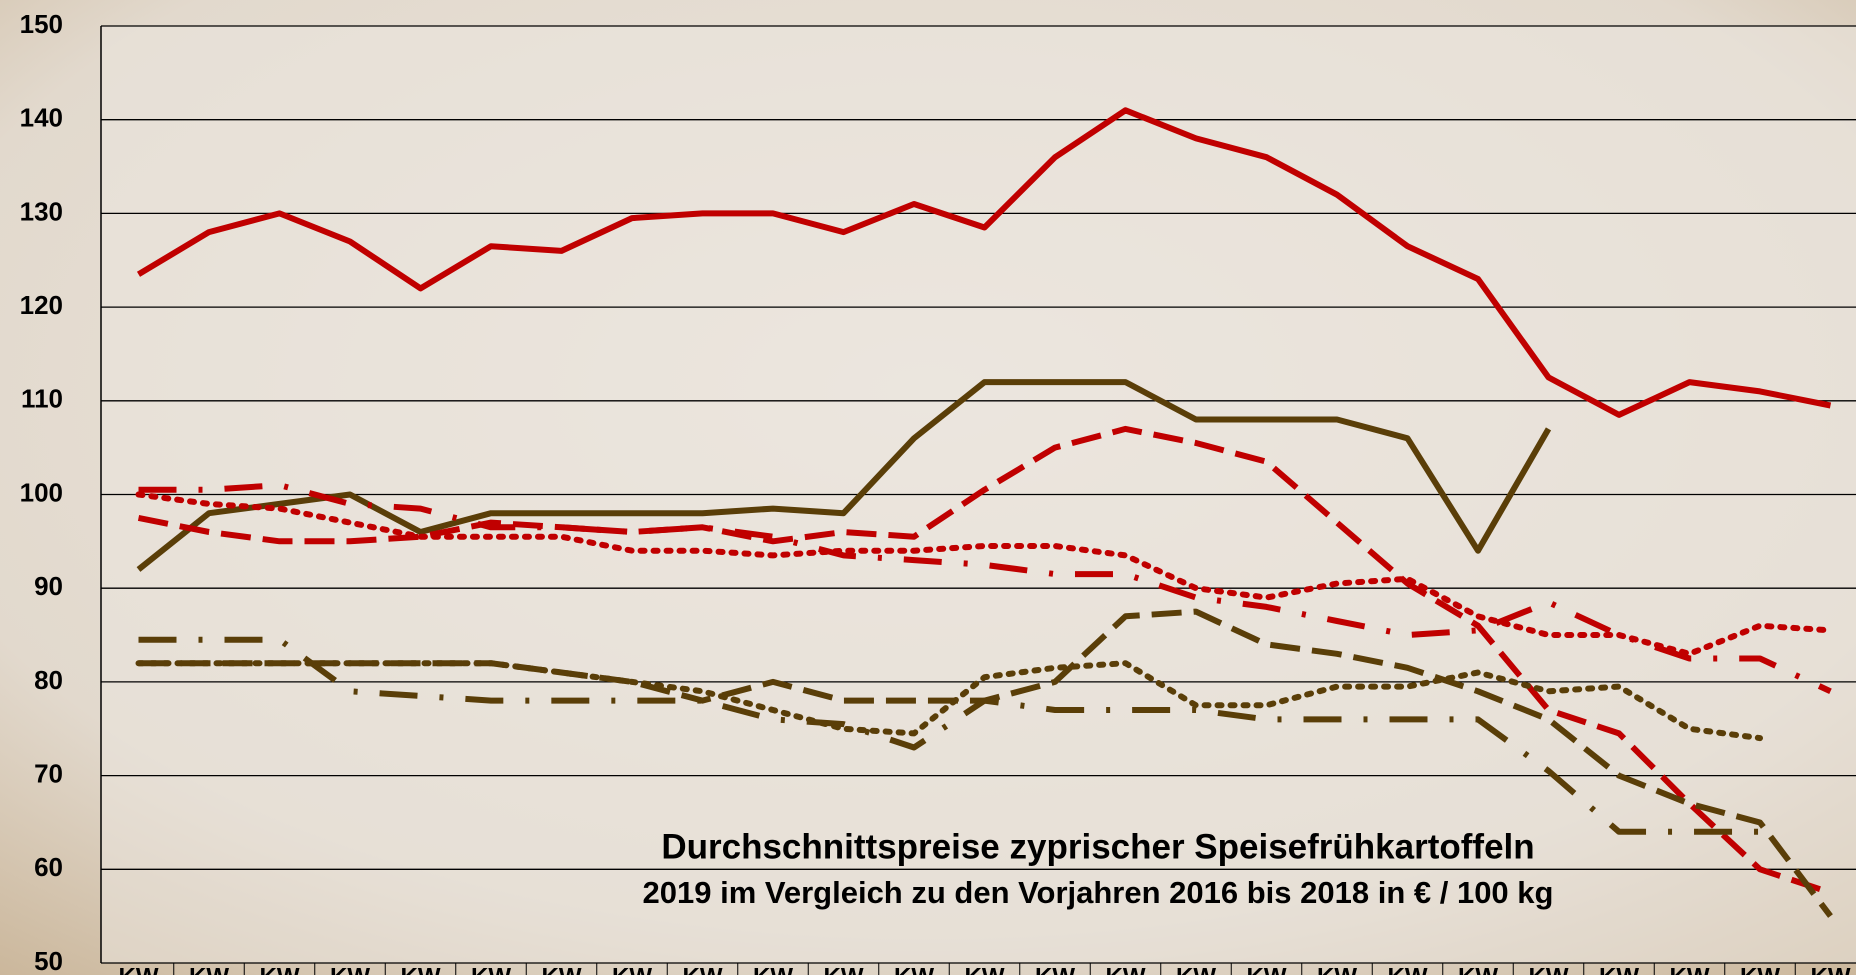  What do you see at coordinates (41, 211) in the screenshot?
I see `y-tick-label: 130` at bounding box center [41, 211].